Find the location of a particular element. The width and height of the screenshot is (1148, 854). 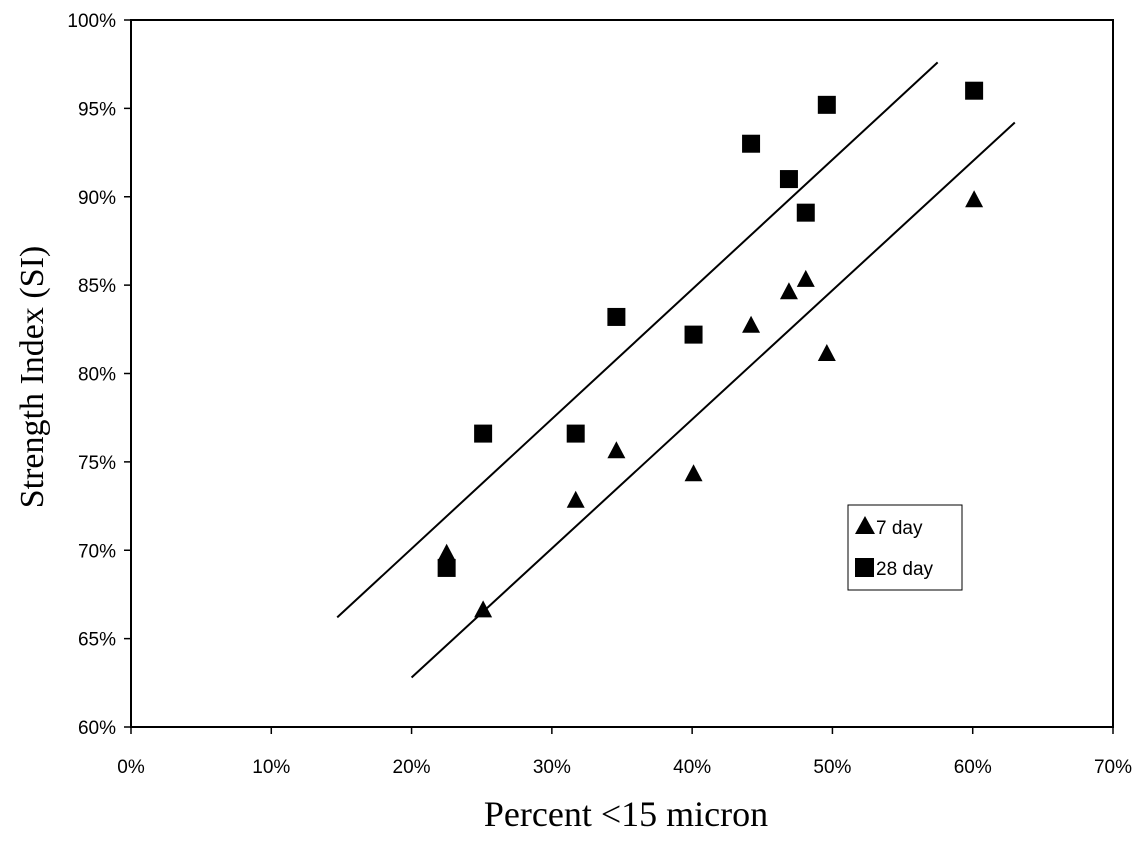

x-tick-label: 70% is located at coordinates (1113, 767).